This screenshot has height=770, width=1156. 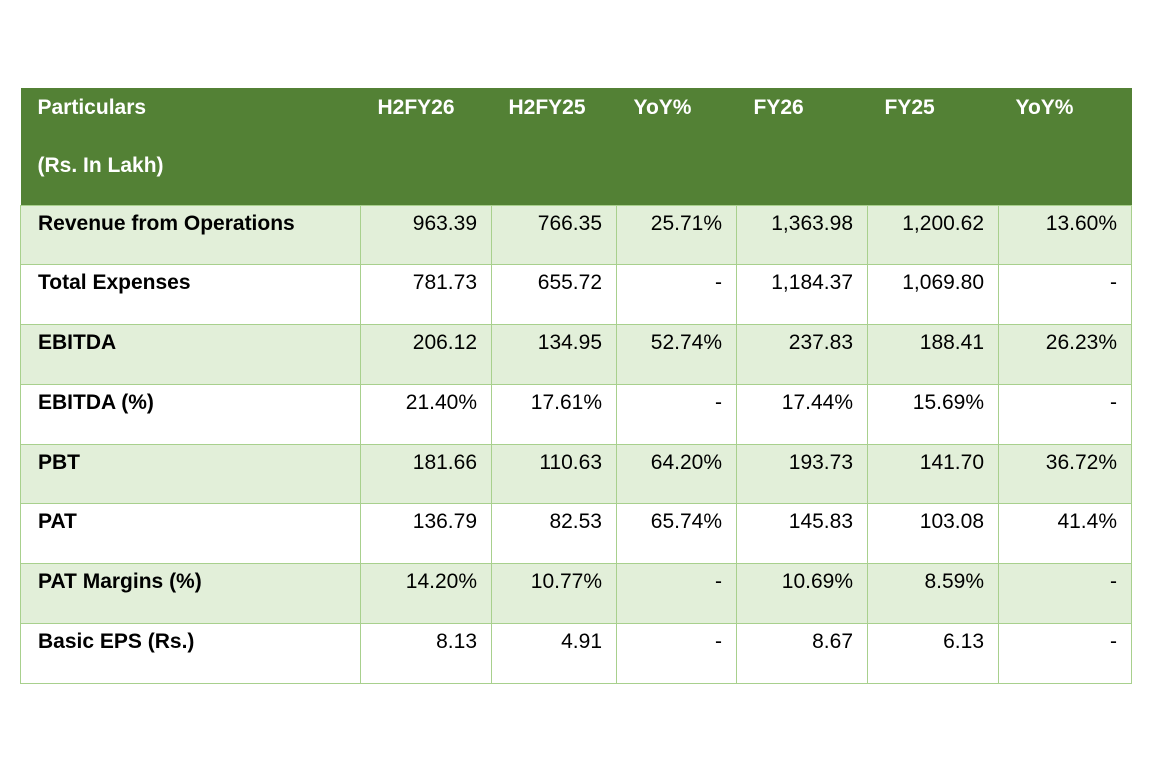 I want to click on table-cell: 110.63, so click(x=554, y=474).